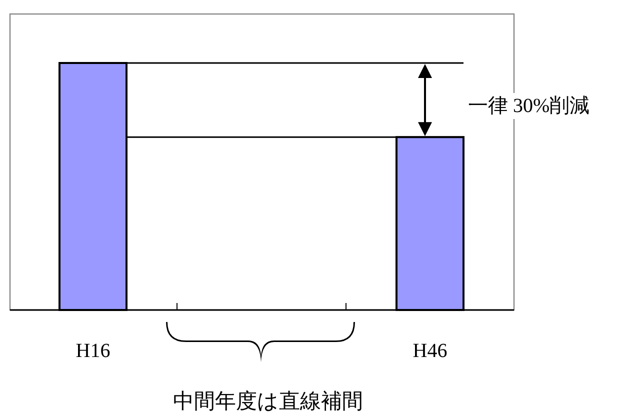  What do you see at coordinates (93, 351) in the screenshot?
I see `x-tick-label: H16` at bounding box center [93, 351].